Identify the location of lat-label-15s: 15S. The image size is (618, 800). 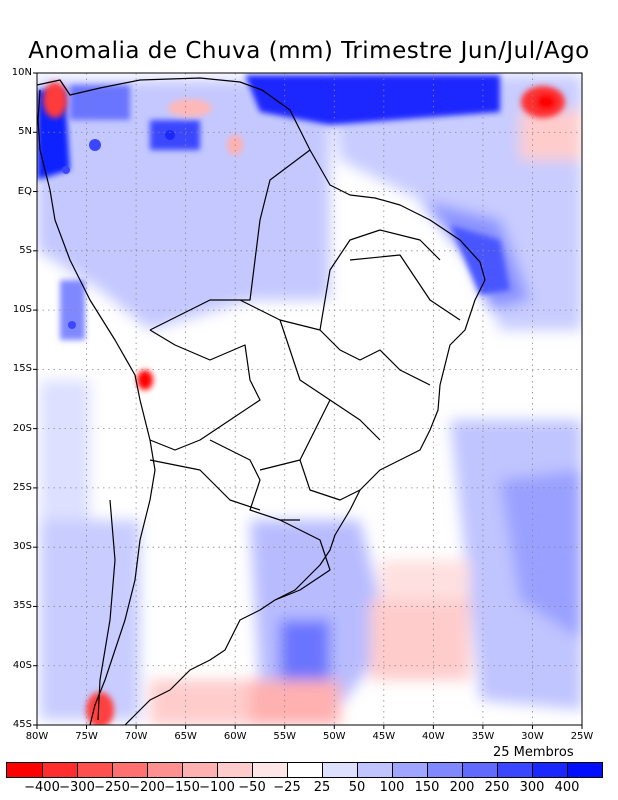
(22, 369).